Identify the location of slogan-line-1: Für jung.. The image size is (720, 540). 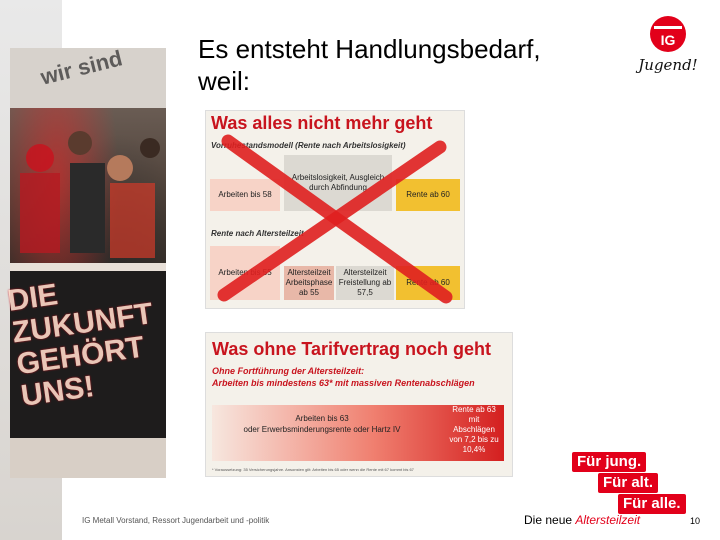
(609, 462).